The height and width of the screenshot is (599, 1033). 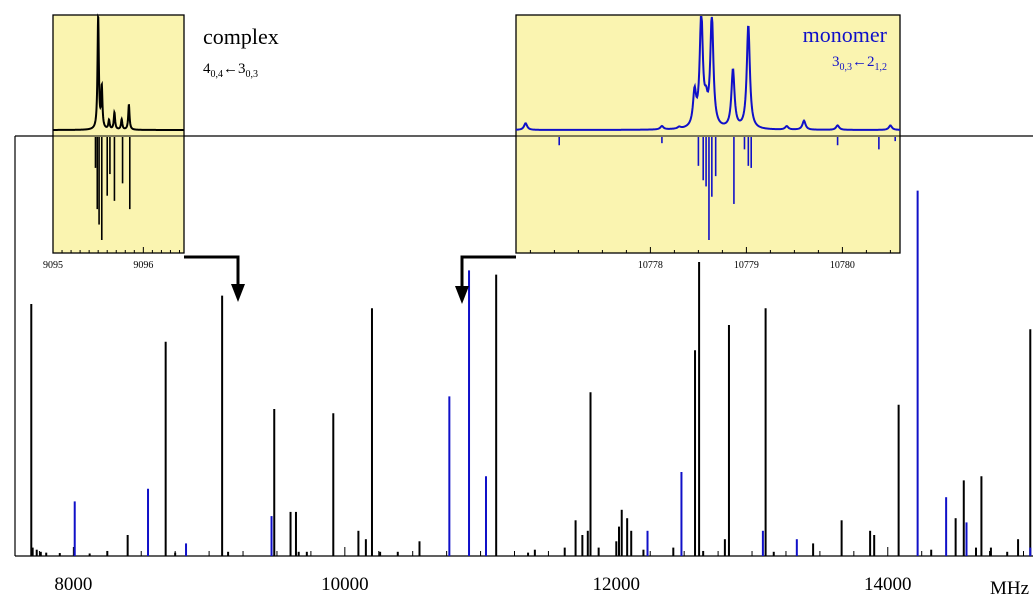 I want to click on monomer-inset-tick-label: 10780, so click(x=842, y=265).